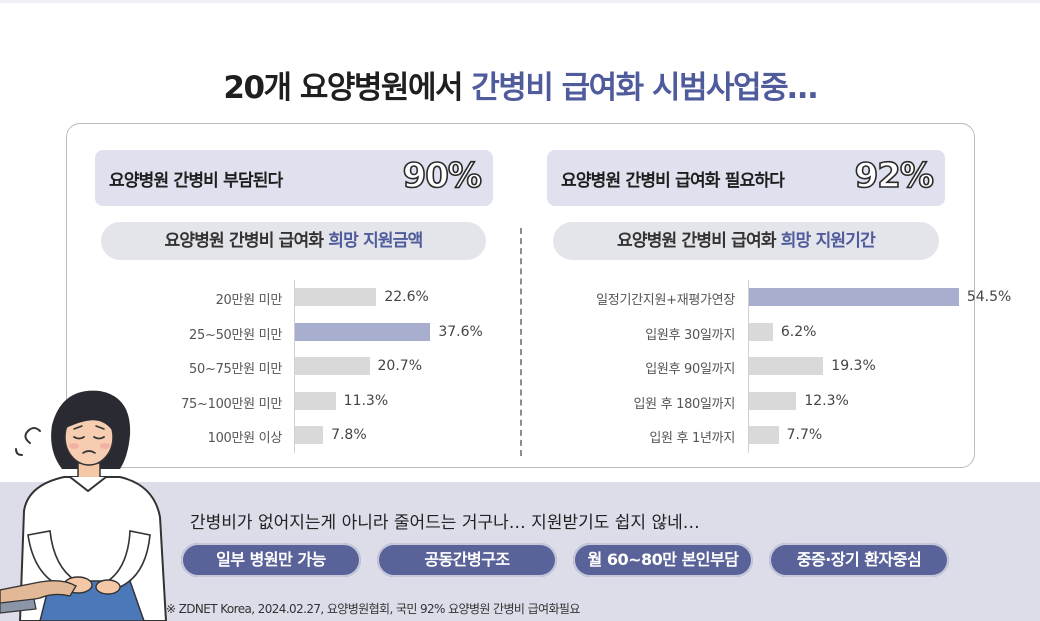  Describe the element at coordinates (663, 560) in the screenshot. I see `tag-self-pay: 월 60~80만 본인부담` at that location.